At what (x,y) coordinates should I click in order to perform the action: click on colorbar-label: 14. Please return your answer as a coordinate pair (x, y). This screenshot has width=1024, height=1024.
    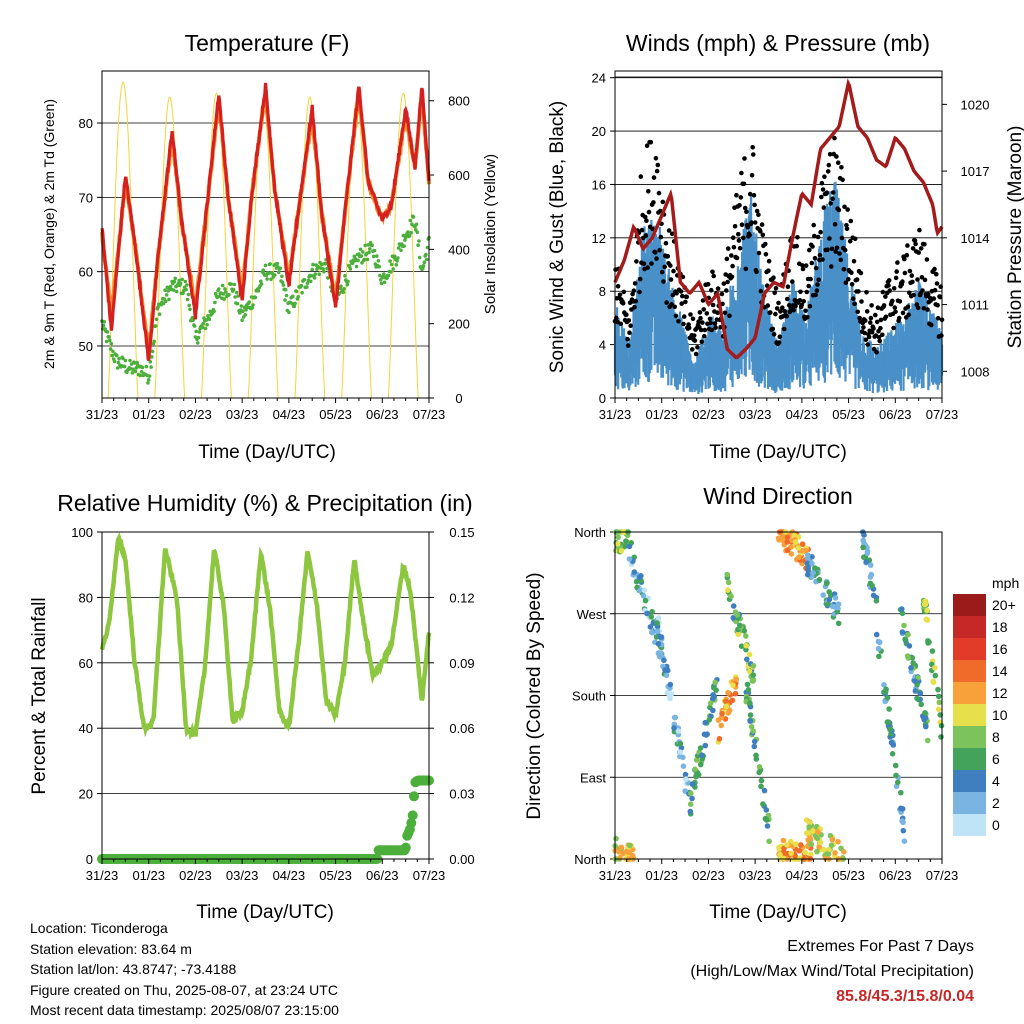
    Looking at the image, I should click on (1000, 671).